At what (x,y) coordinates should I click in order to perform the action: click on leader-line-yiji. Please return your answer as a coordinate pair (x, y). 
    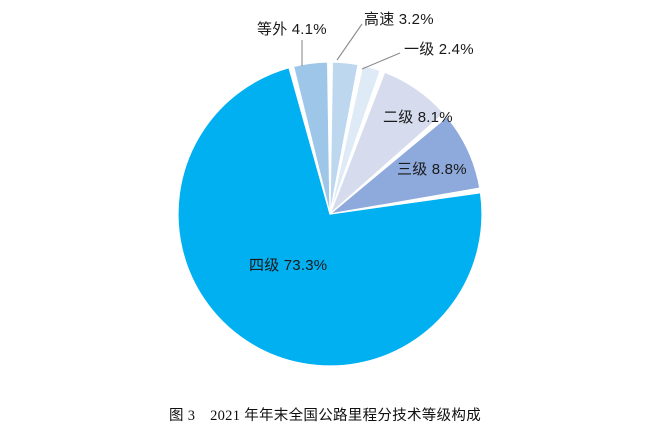
    Looking at the image, I should click on (381, 61).